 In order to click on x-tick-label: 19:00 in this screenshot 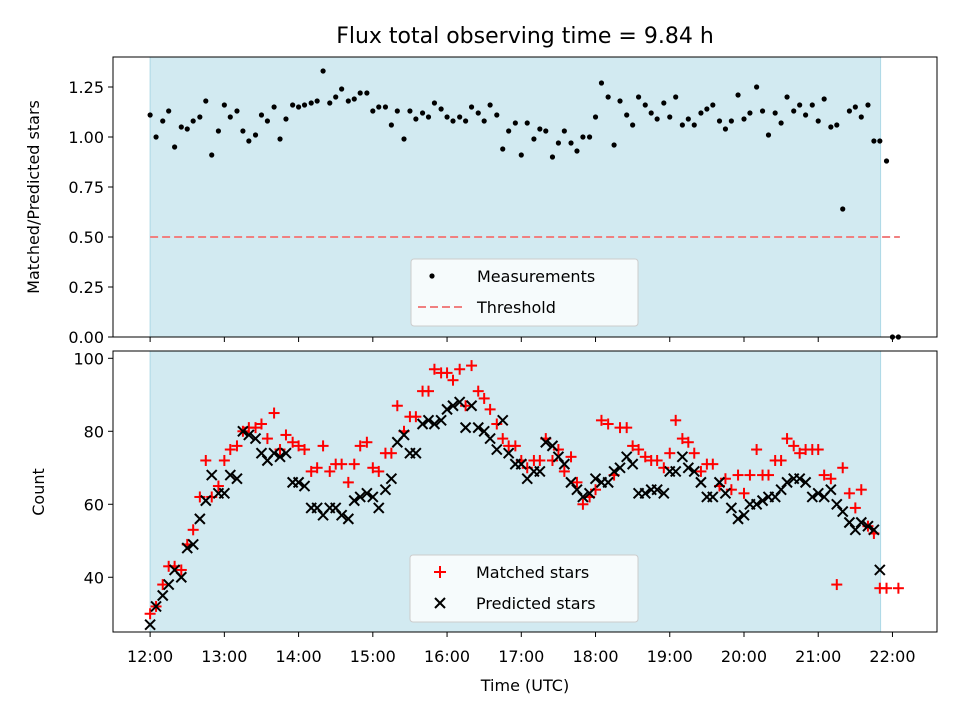, I will do `click(670, 656)`.